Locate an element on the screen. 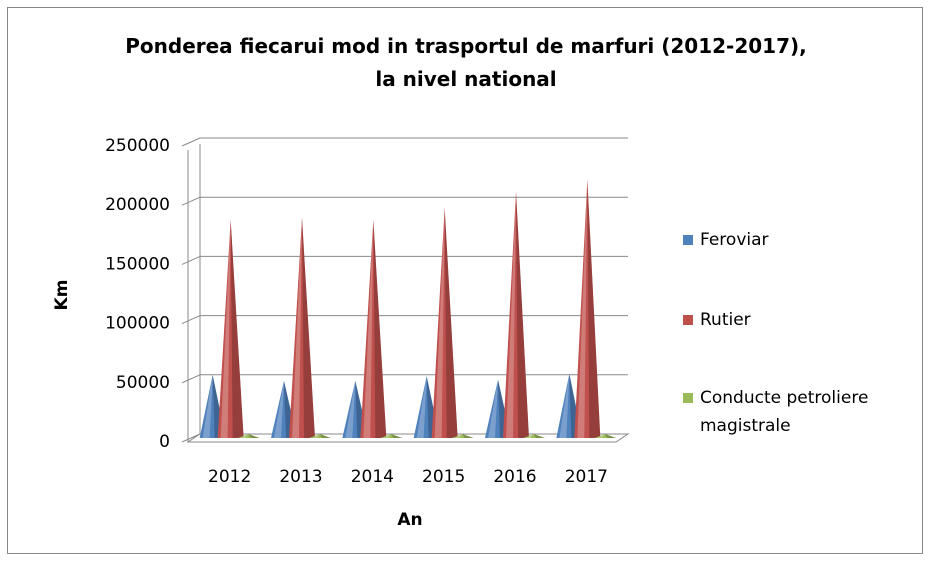 The width and height of the screenshot is (932, 563). x-tick-label: 2012 is located at coordinates (229, 477).